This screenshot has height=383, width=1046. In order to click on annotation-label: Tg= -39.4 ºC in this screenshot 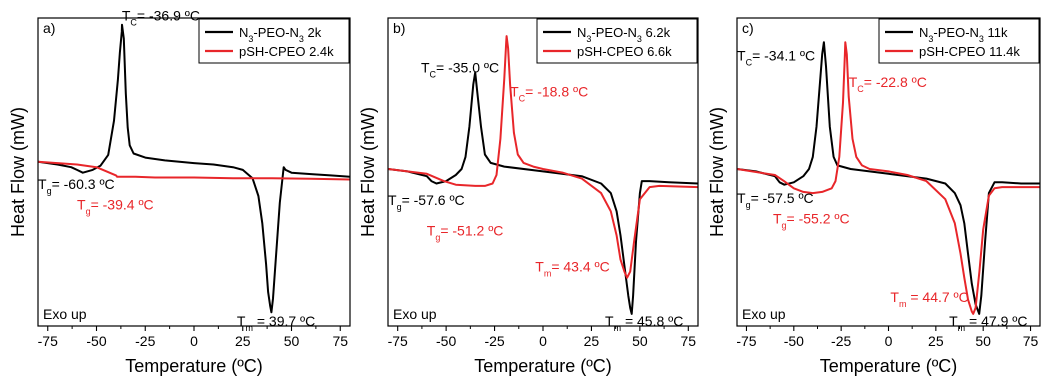, I will do `click(115, 207)`.